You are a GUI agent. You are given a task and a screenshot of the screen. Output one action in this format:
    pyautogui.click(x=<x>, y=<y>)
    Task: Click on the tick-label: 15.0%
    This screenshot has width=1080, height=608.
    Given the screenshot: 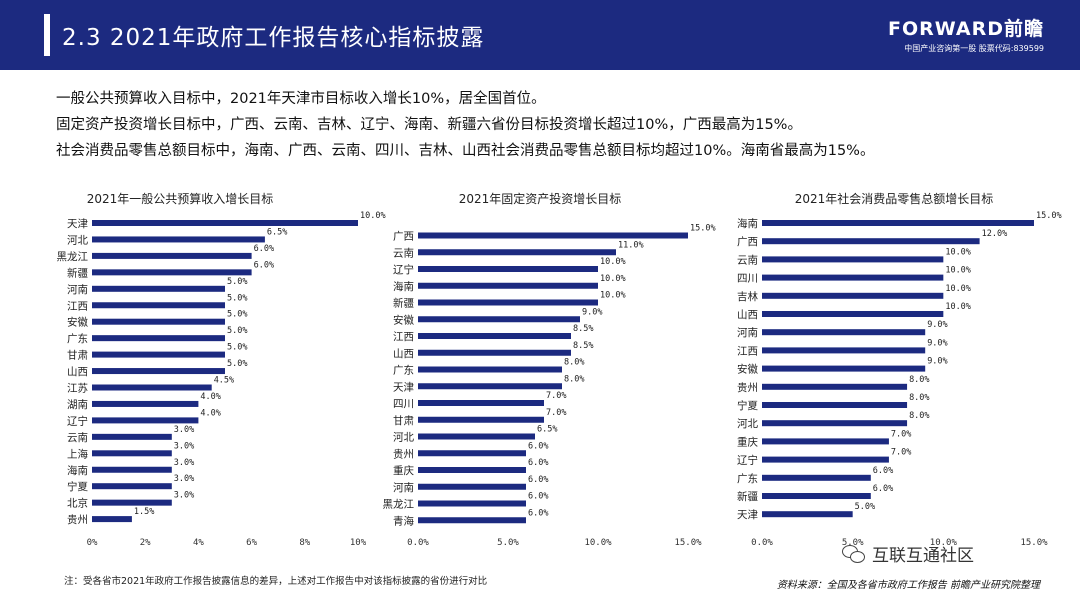 What is the action you would take?
    pyautogui.click(x=1034, y=543)
    